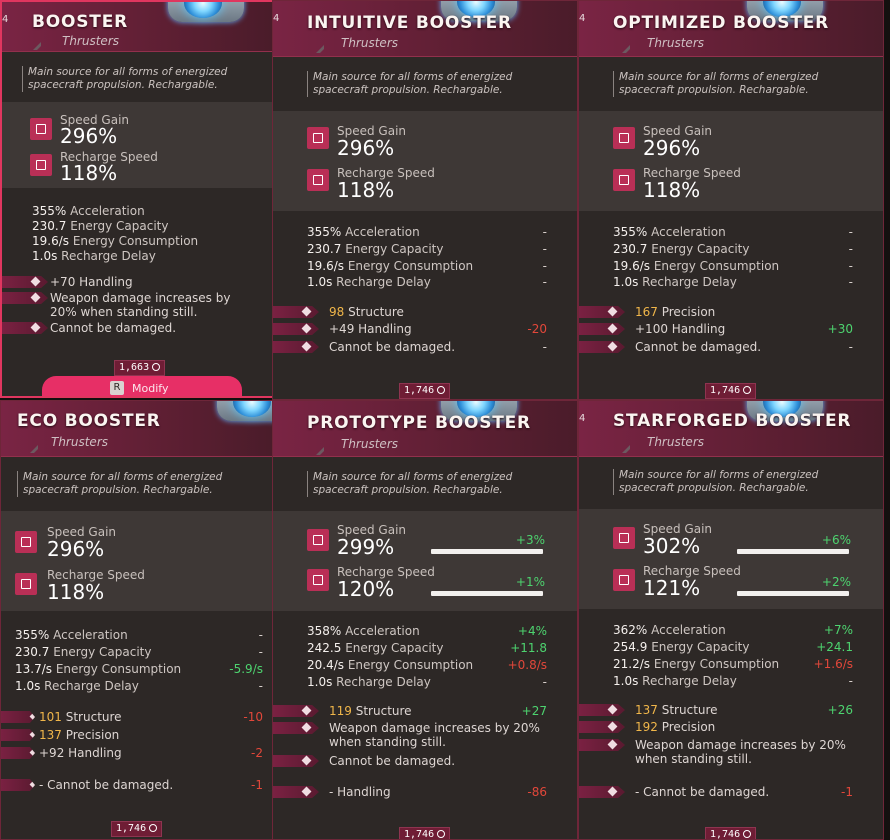 The image size is (890, 840). I want to click on speed-gain-label: Speed Gain, so click(372, 131).